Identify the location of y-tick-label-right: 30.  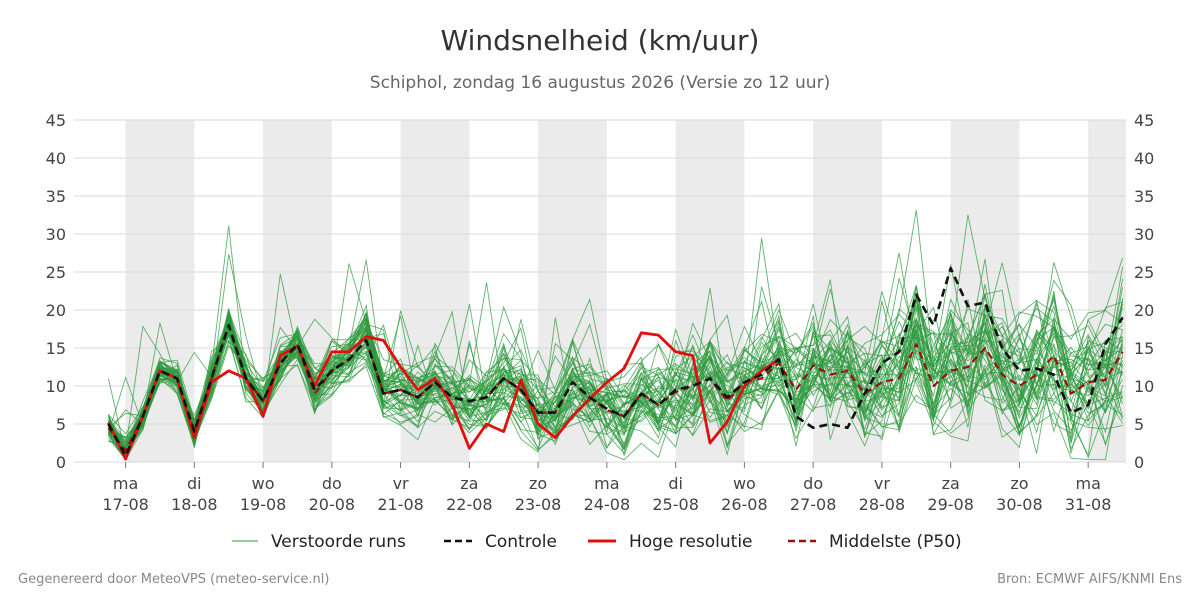
(1144, 234).